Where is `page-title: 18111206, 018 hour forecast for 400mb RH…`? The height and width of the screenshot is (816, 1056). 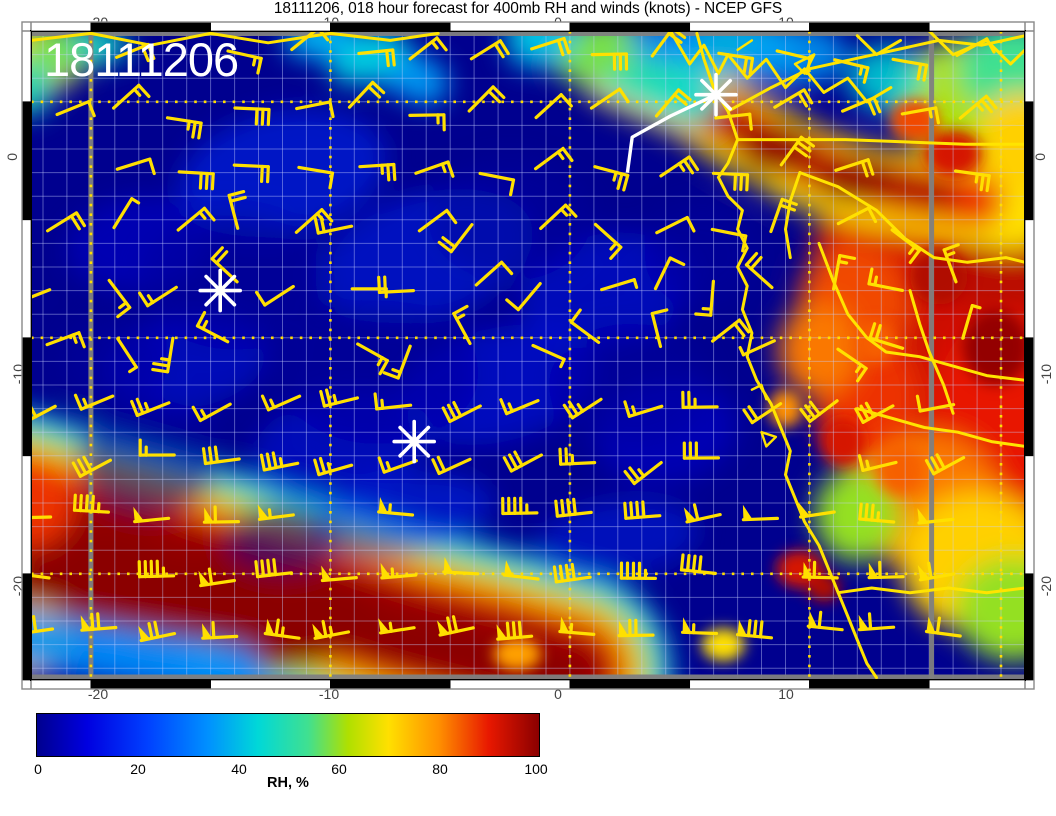 page-title: 18111206, 018 hour forecast for 400mb RH… is located at coordinates (528, 8).